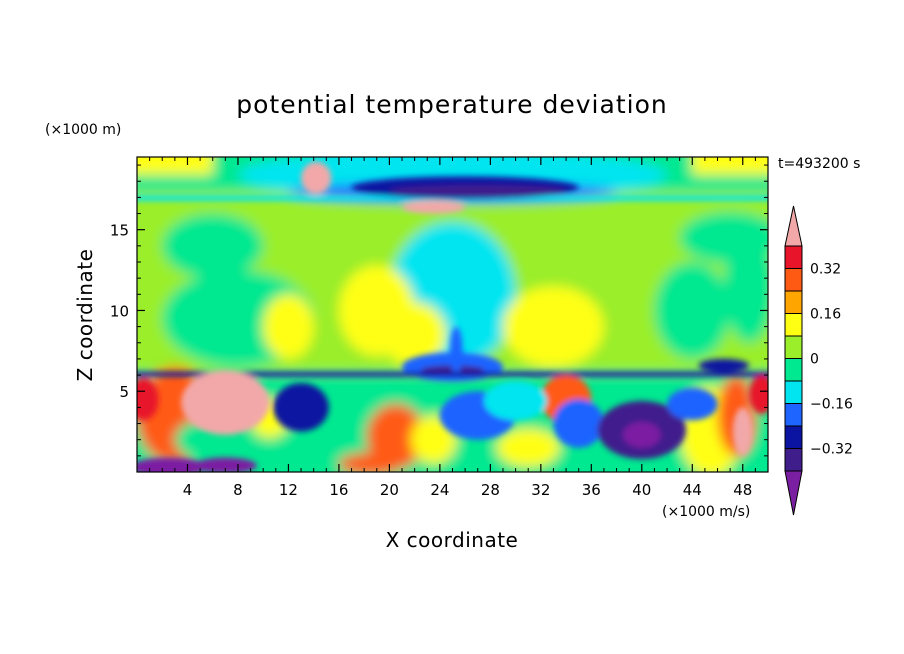  I want to click on colorbar-extend-low, so click(793, 493).